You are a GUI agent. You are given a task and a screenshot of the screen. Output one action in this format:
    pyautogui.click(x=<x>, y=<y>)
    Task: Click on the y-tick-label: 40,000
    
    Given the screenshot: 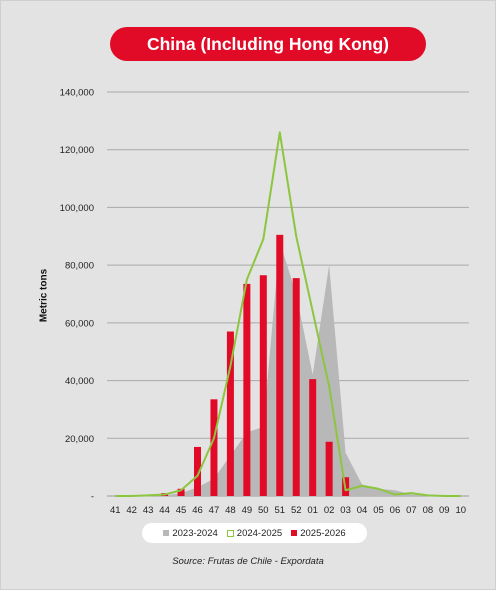 What is the action you would take?
    pyautogui.click(x=79, y=381)
    